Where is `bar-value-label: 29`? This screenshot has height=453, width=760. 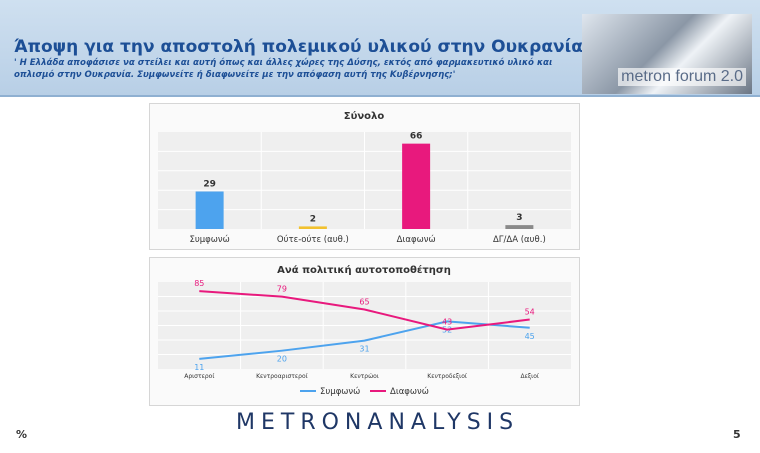 bar-value-label: 29 is located at coordinates (209, 184).